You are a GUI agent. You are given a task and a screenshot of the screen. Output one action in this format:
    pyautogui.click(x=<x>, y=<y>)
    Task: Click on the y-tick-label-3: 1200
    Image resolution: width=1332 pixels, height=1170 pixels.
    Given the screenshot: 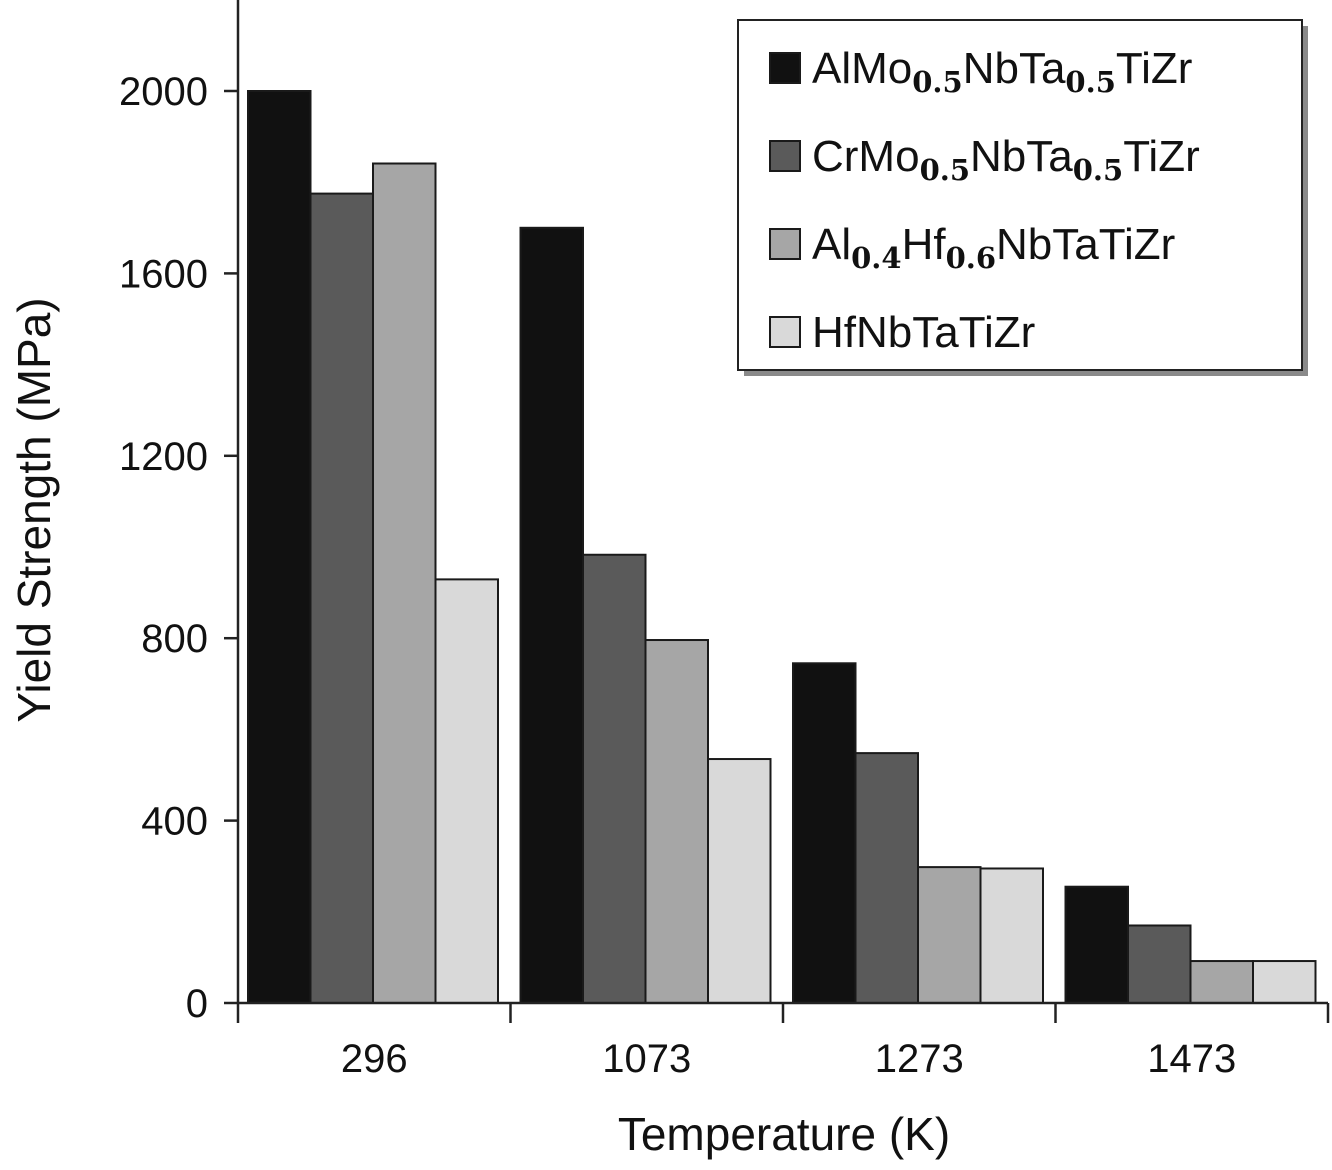 What is the action you would take?
    pyautogui.click(x=163, y=457)
    